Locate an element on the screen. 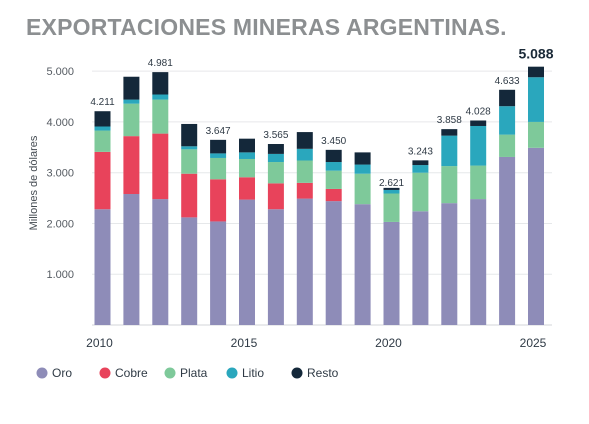 The height and width of the screenshot is (424, 589). legend-label-plata: Plata is located at coordinates (194, 373).